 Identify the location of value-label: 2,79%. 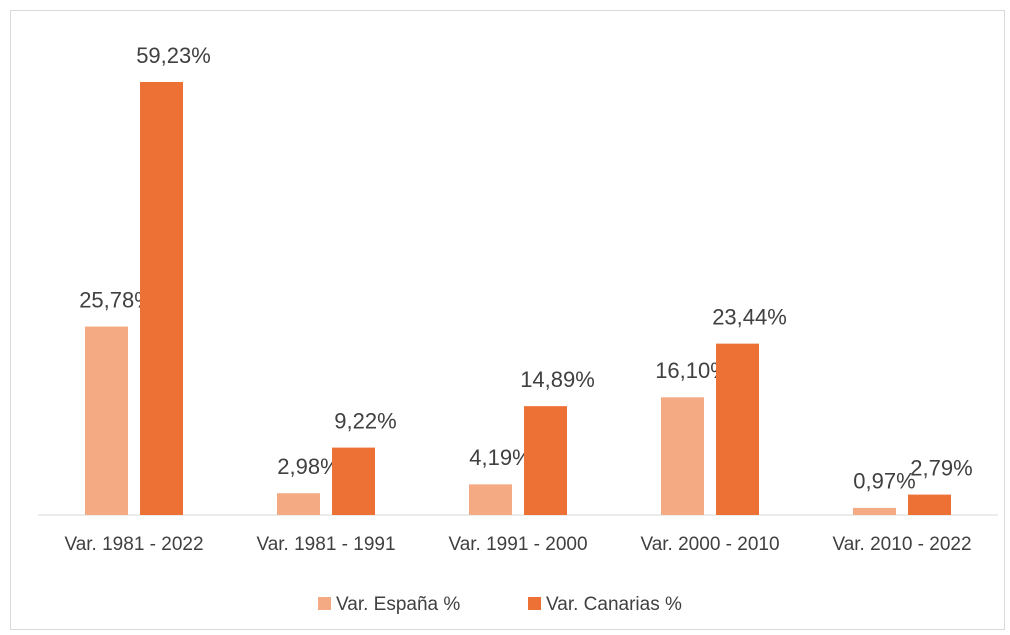
(941, 467).